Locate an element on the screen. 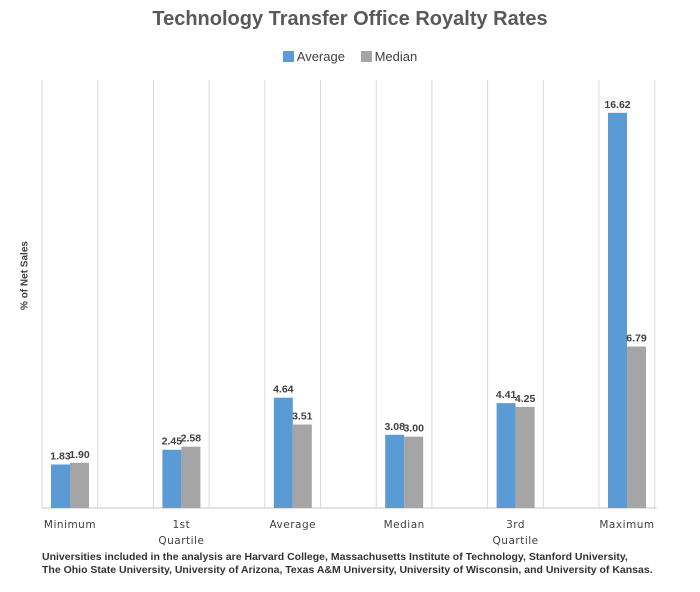 This screenshot has height=592, width=700. data-label: 1.83 is located at coordinates (60, 456).